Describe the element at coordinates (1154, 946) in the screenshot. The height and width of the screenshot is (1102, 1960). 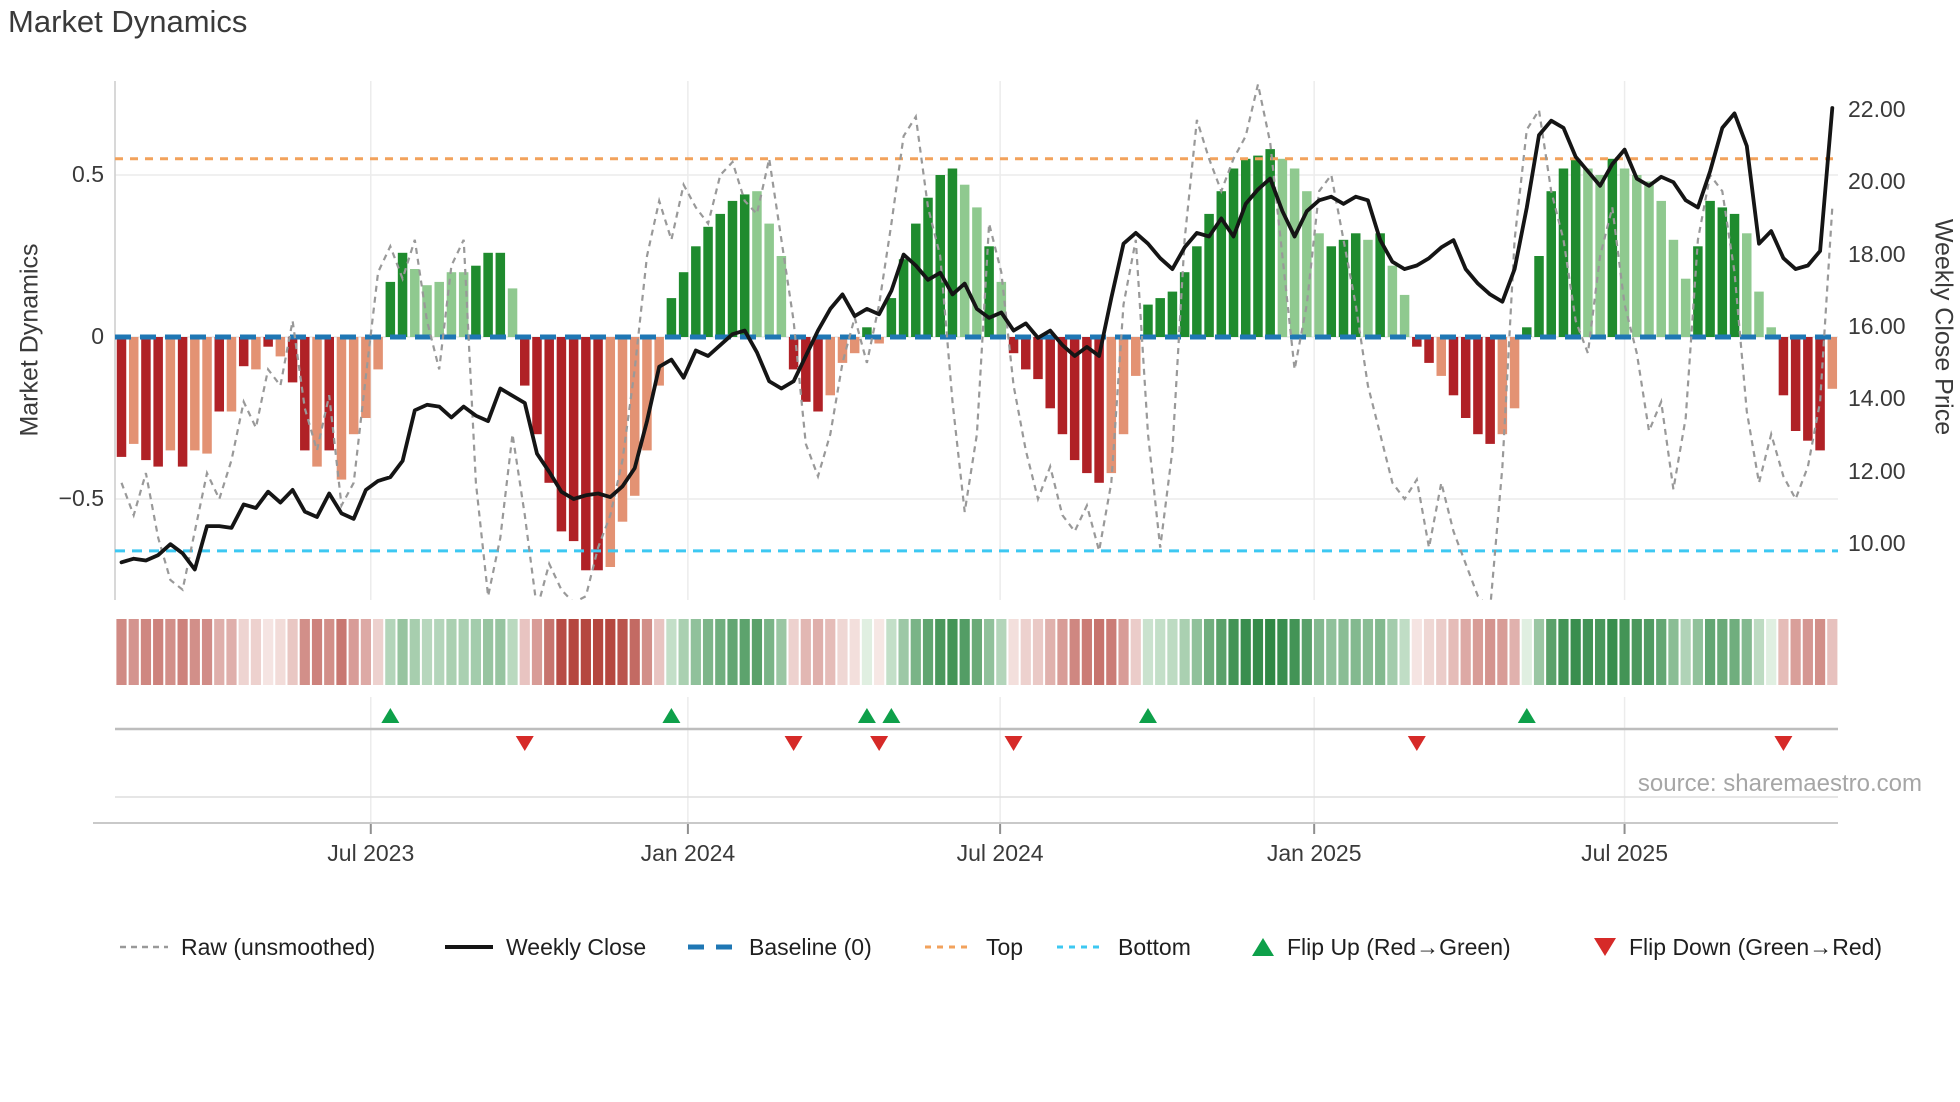
I see `legend-label: Bottom` at that location.